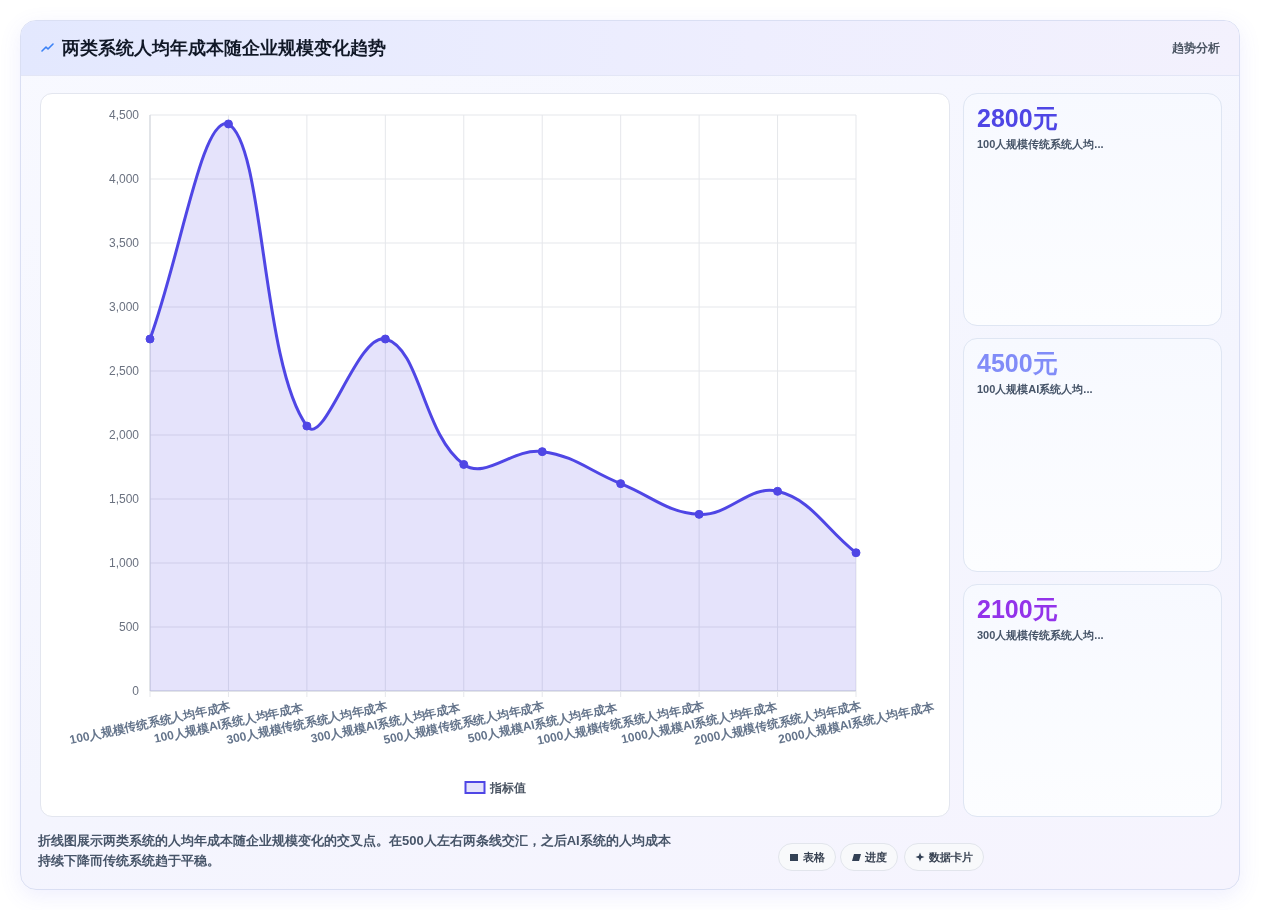 Image resolution: width=1261 pixels, height=910 pixels. I want to click on text: 4500元, so click(1017, 363).